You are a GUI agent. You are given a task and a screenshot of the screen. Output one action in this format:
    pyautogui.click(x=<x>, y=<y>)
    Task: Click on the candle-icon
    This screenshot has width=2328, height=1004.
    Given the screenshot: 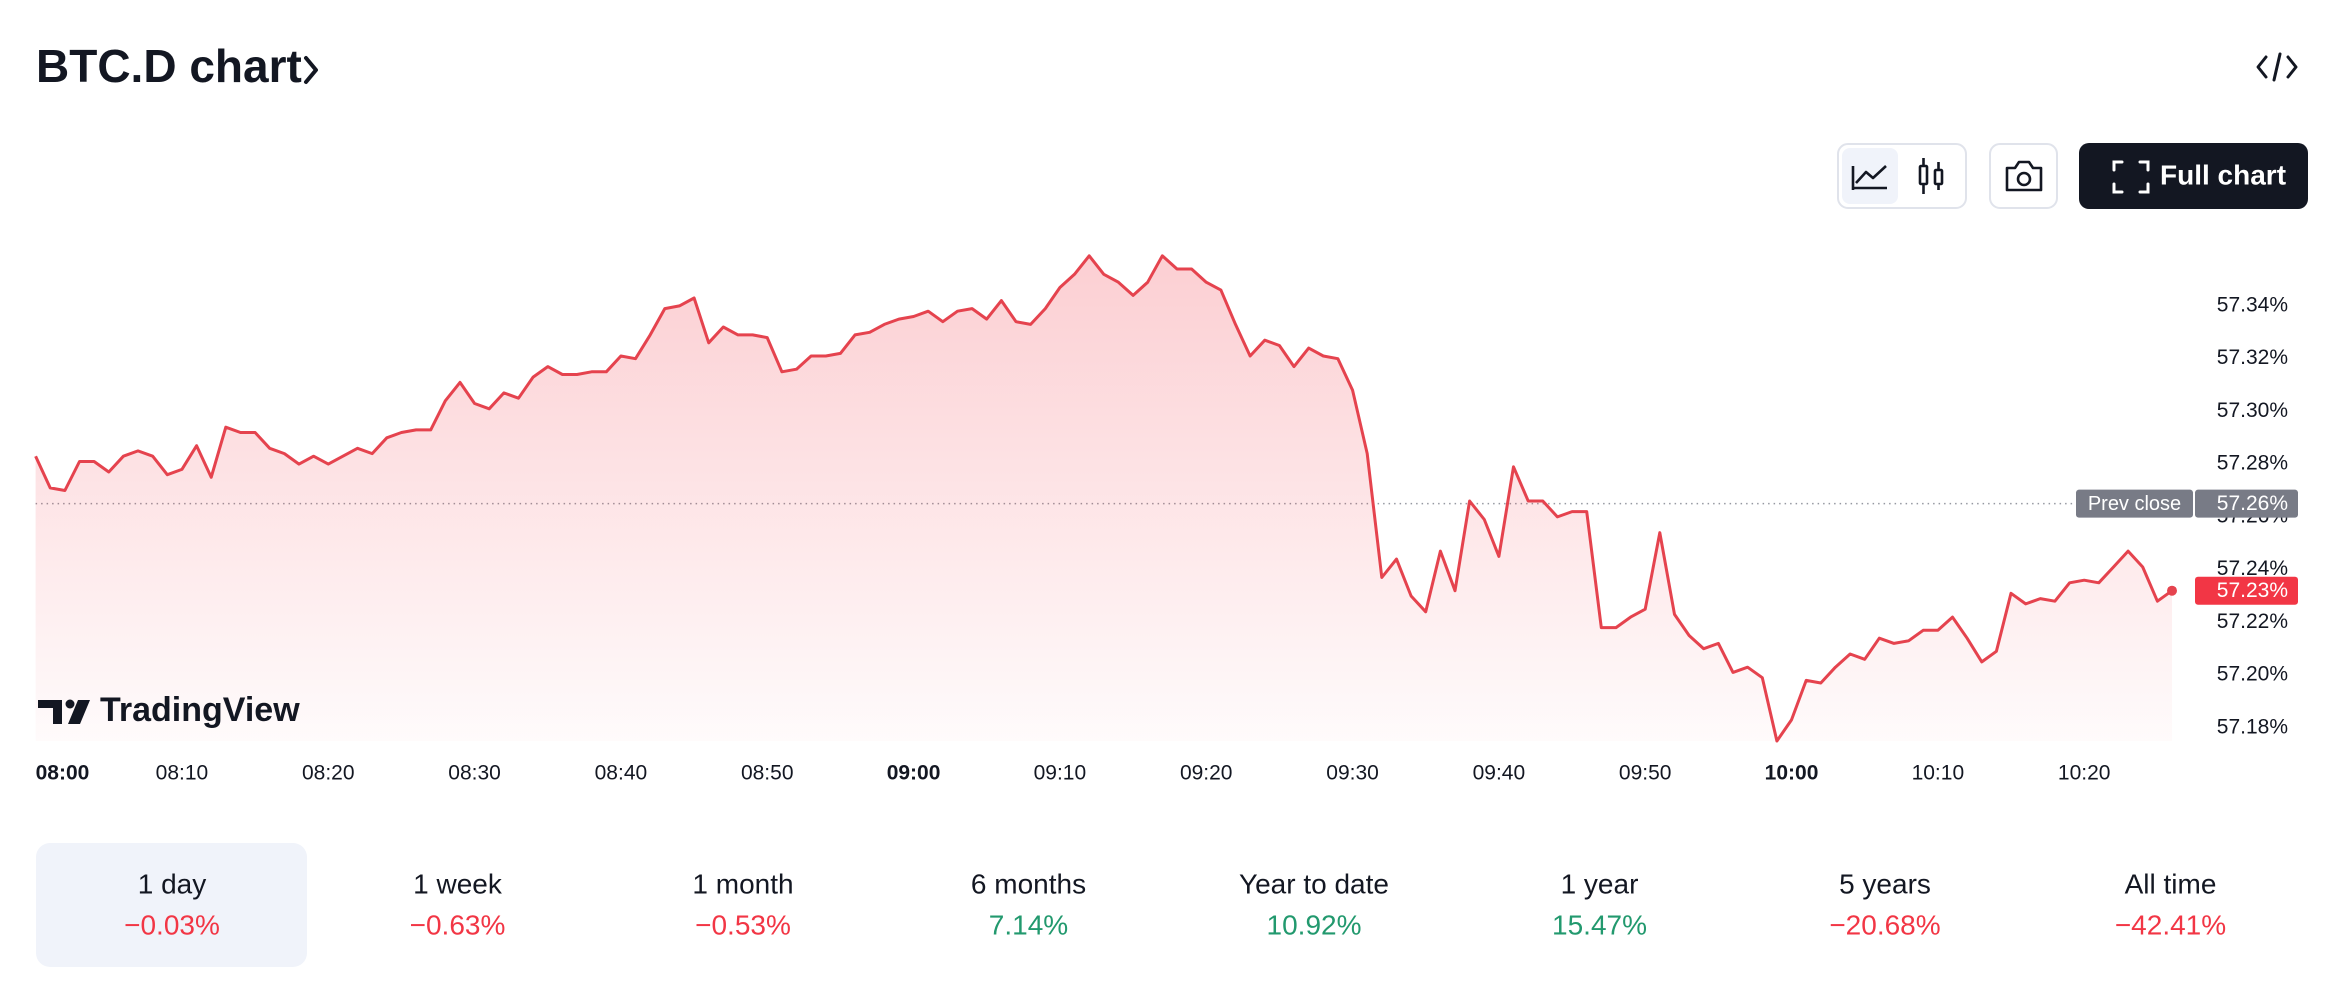 What is the action you would take?
    pyautogui.click(x=1931, y=176)
    